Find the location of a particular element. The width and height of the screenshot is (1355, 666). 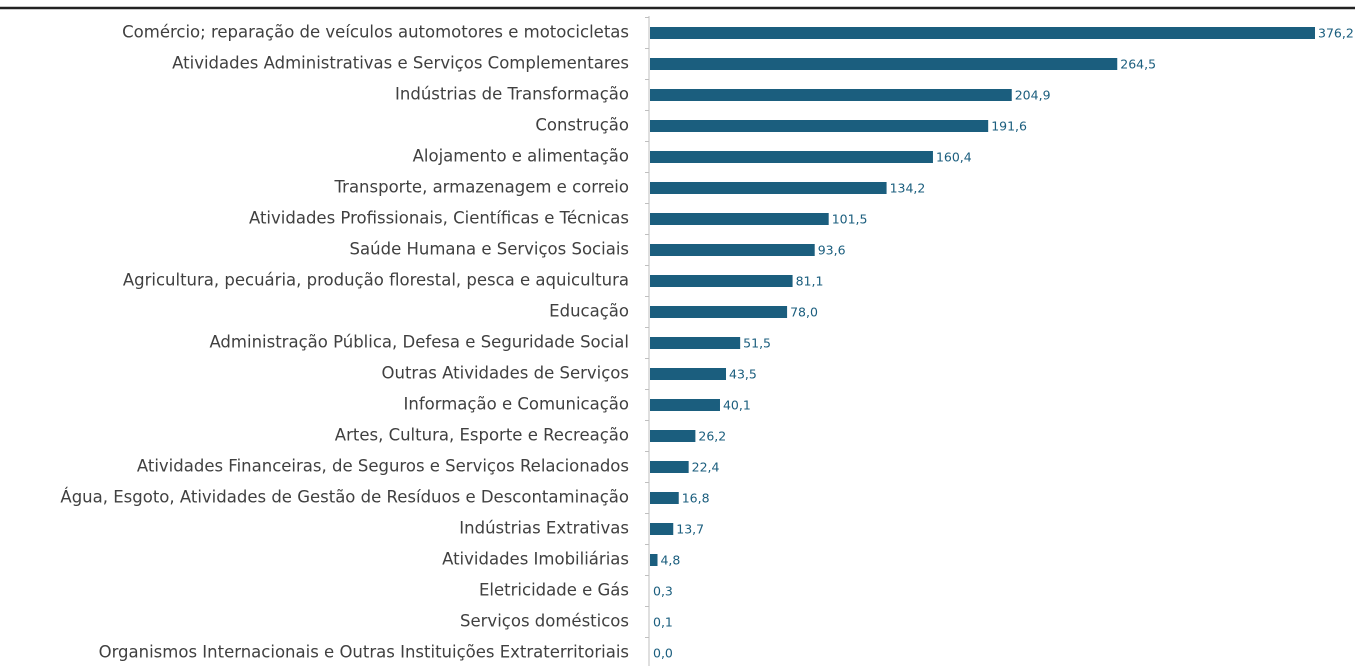

value-label: 16,8 is located at coordinates (696, 498).